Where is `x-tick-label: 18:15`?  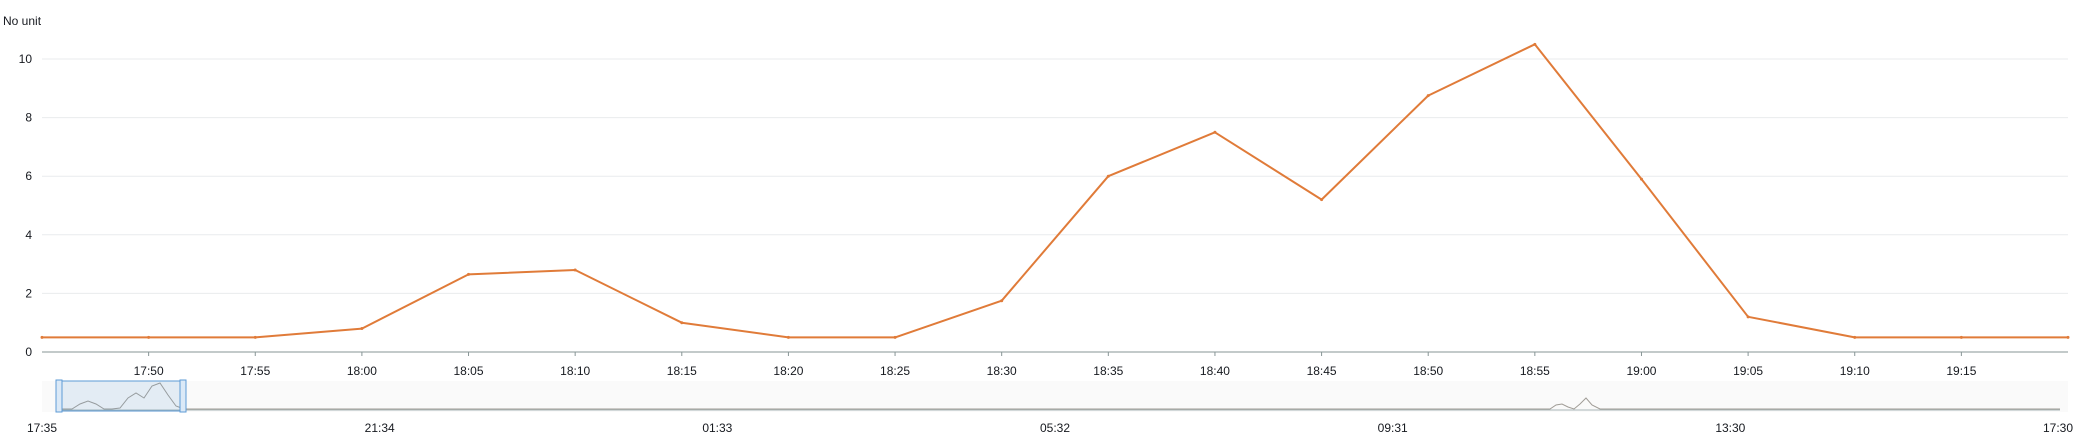 x-tick-label: 18:15 is located at coordinates (682, 371).